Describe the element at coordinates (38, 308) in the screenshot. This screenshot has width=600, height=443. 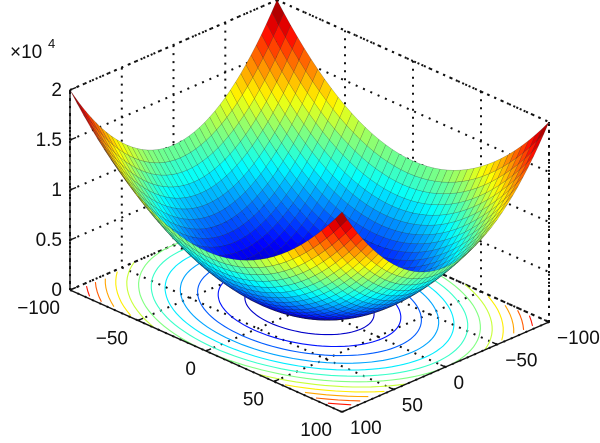
I see `x-tick-label: −100` at that location.